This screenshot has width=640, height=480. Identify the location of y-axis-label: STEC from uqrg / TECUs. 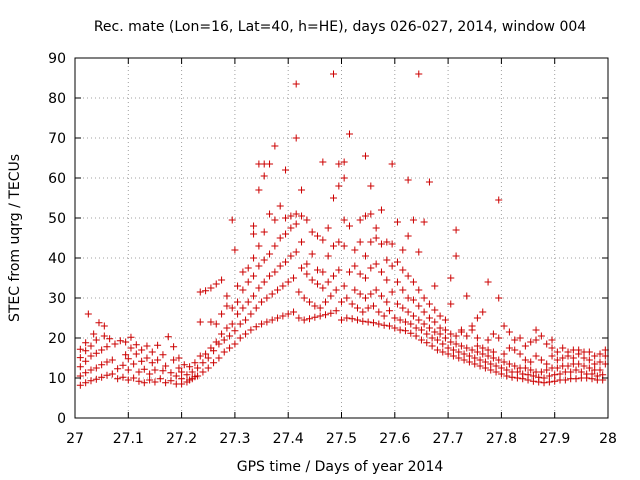
(15, 238).